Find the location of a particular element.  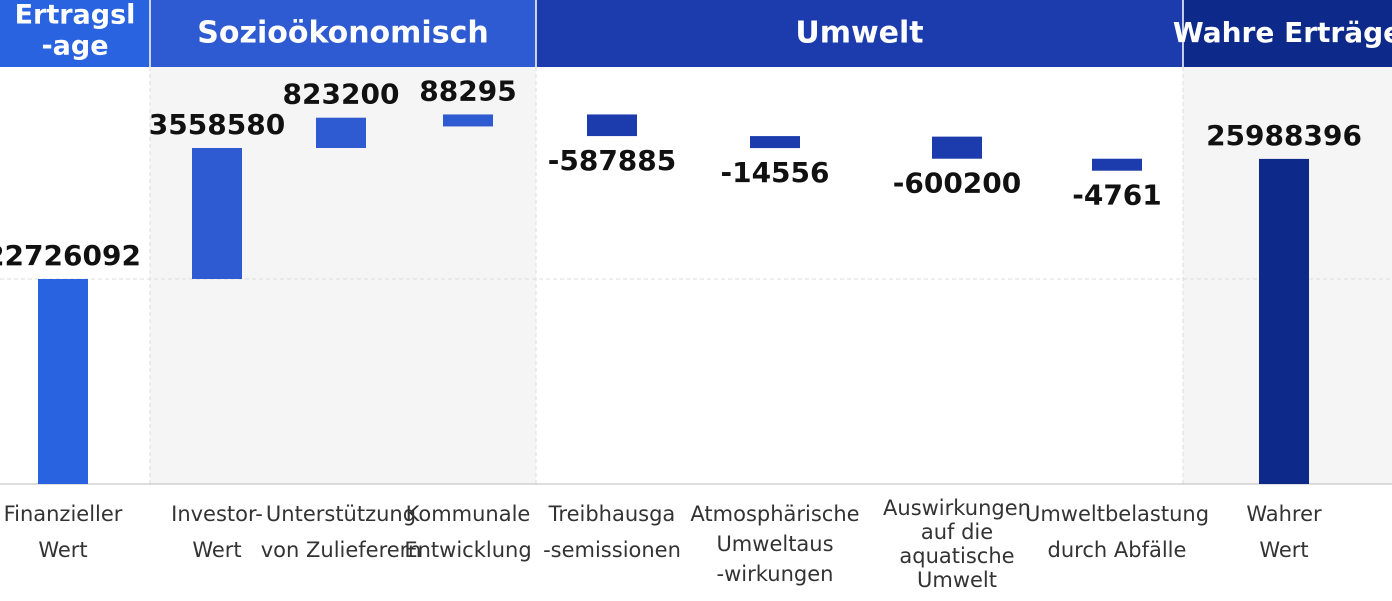

category-label: Umweltbelastung is located at coordinates (1117, 514).